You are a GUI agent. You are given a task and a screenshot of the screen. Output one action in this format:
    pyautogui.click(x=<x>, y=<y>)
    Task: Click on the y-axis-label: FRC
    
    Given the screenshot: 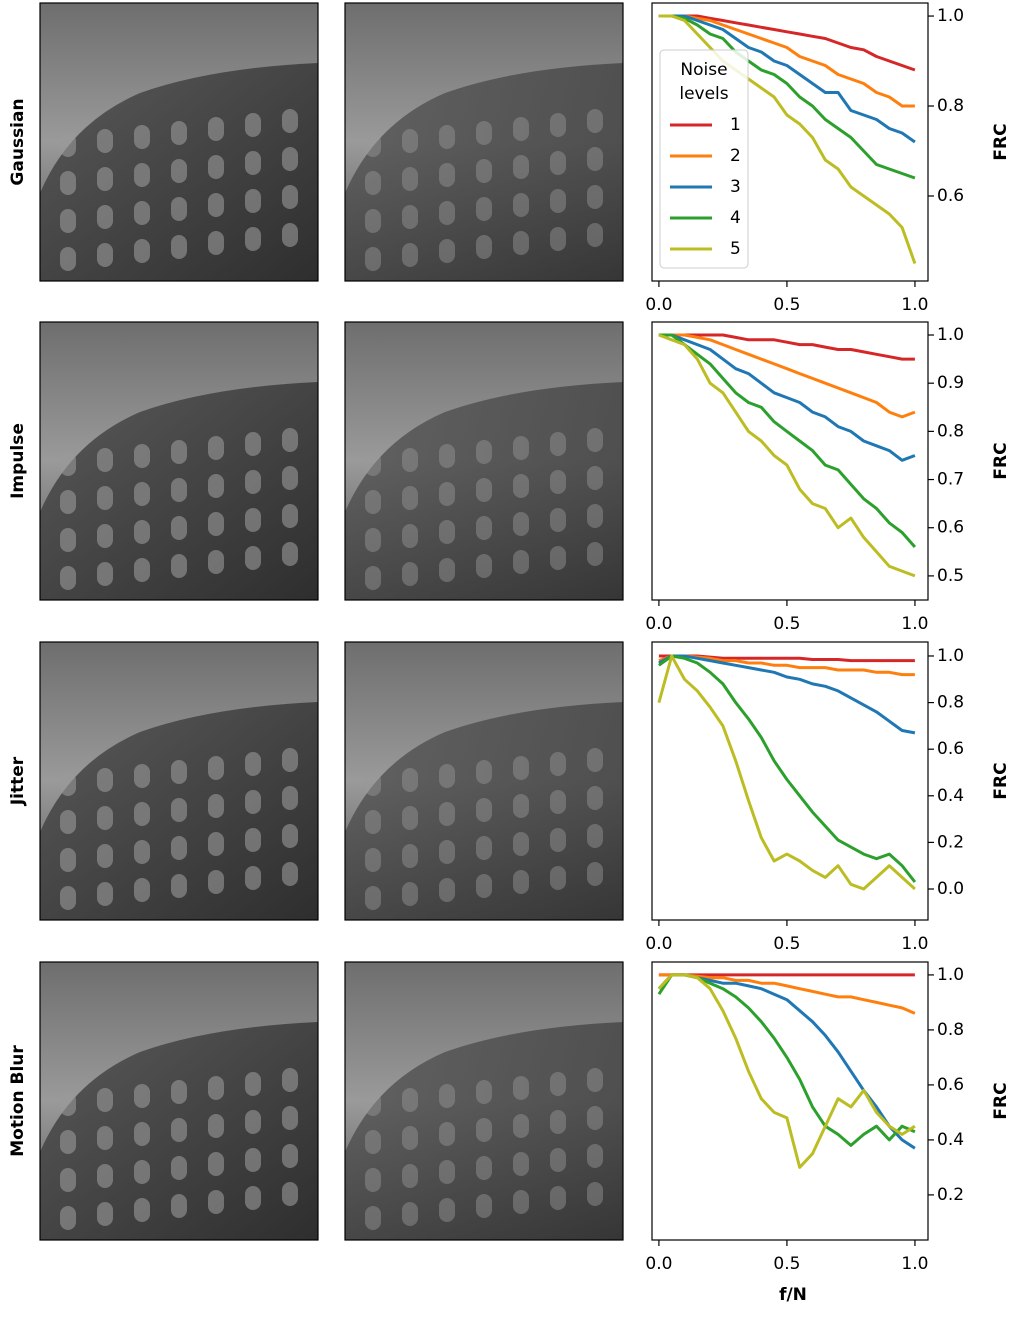 What is the action you would take?
    pyautogui.click(x=1001, y=141)
    